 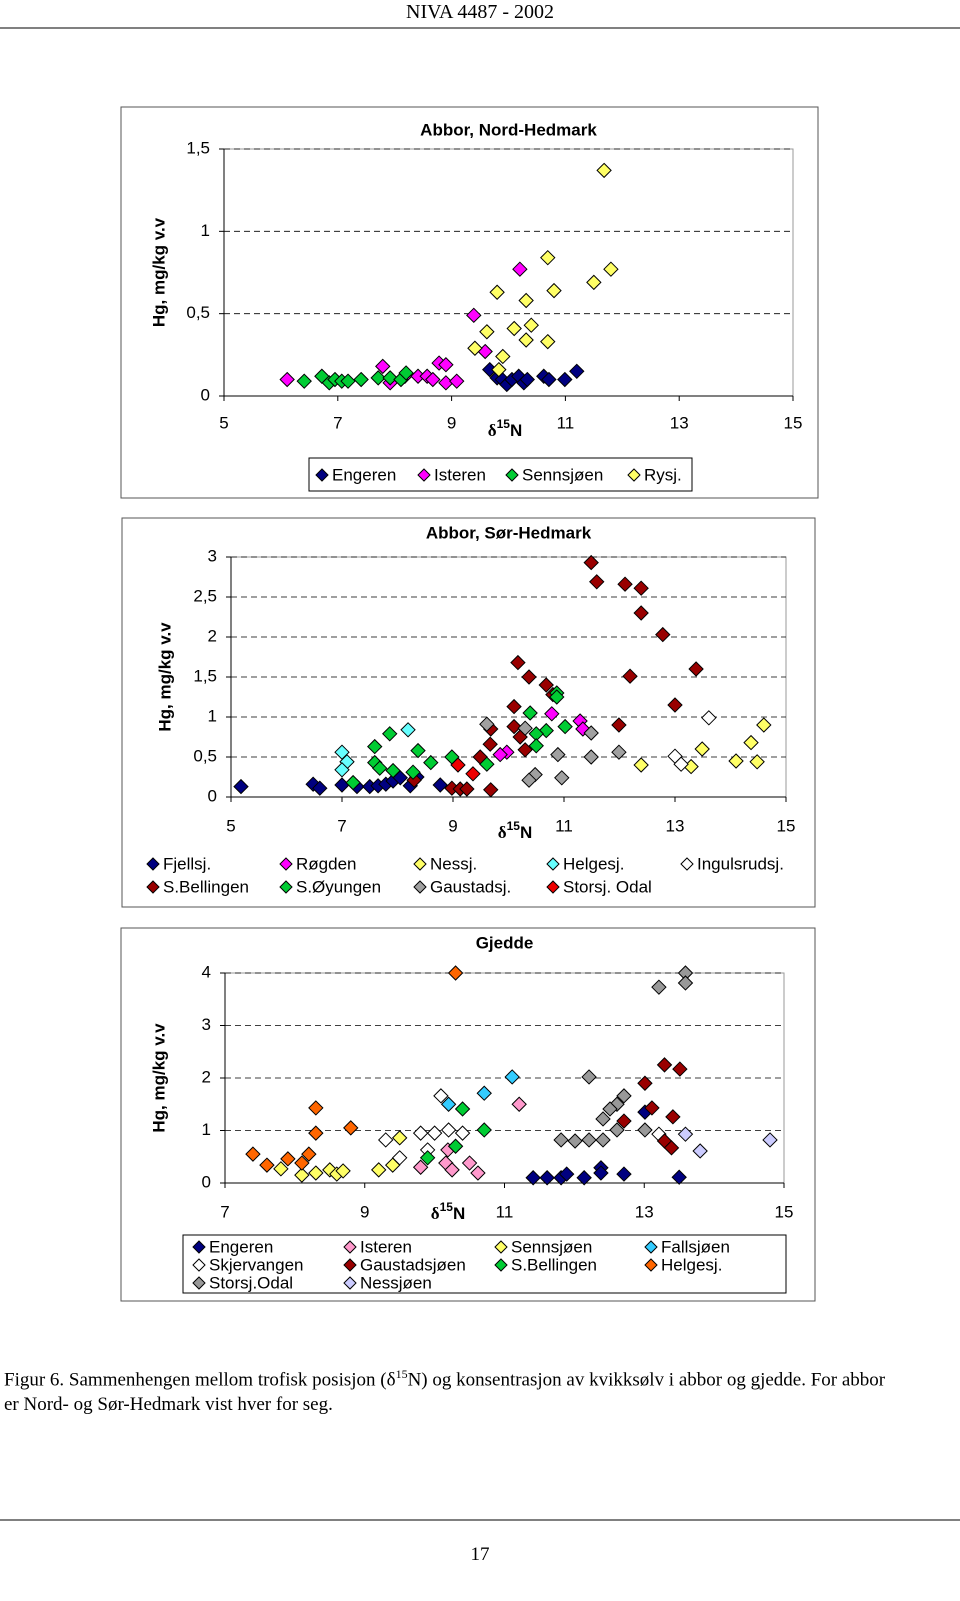 I want to click on legend-label: Fallsjøen, so click(x=695, y=1246).